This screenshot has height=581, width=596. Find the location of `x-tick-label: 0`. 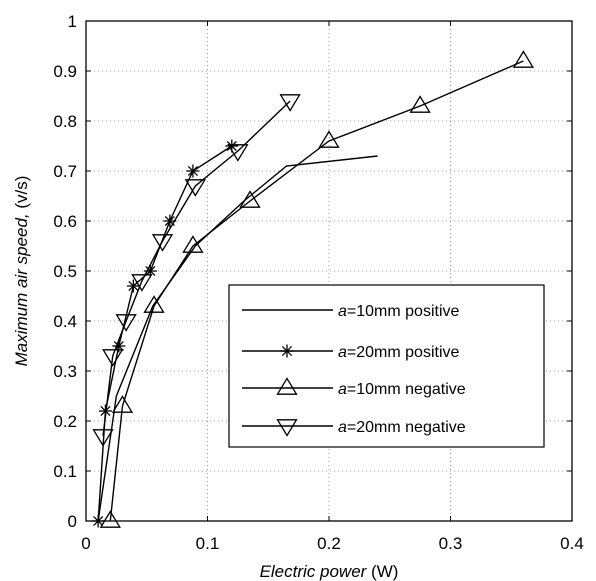

x-tick-label: 0 is located at coordinates (85, 543).